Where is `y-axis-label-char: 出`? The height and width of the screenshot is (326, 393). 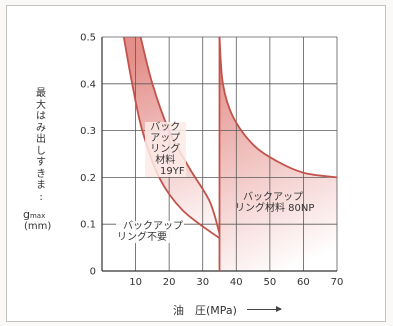
y-axis-label-char: 出 is located at coordinates (41, 139).